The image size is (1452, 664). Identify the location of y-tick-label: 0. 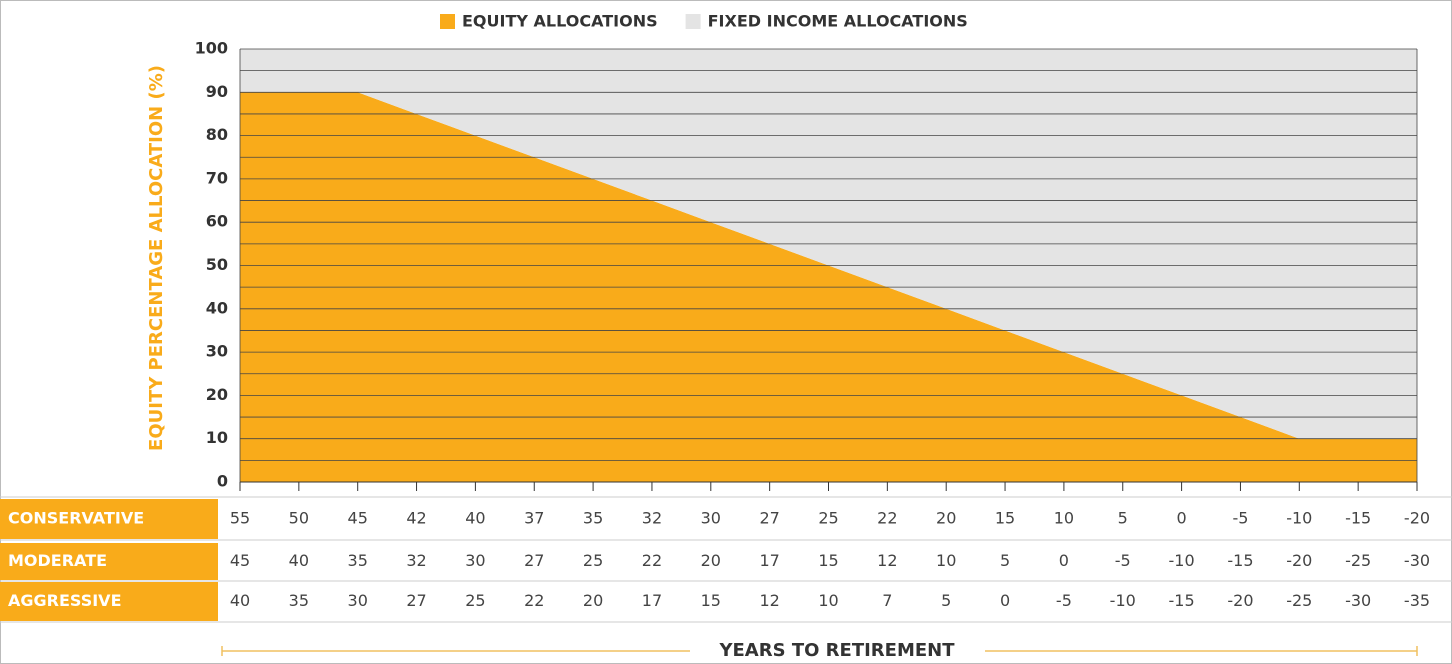
(222, 481).